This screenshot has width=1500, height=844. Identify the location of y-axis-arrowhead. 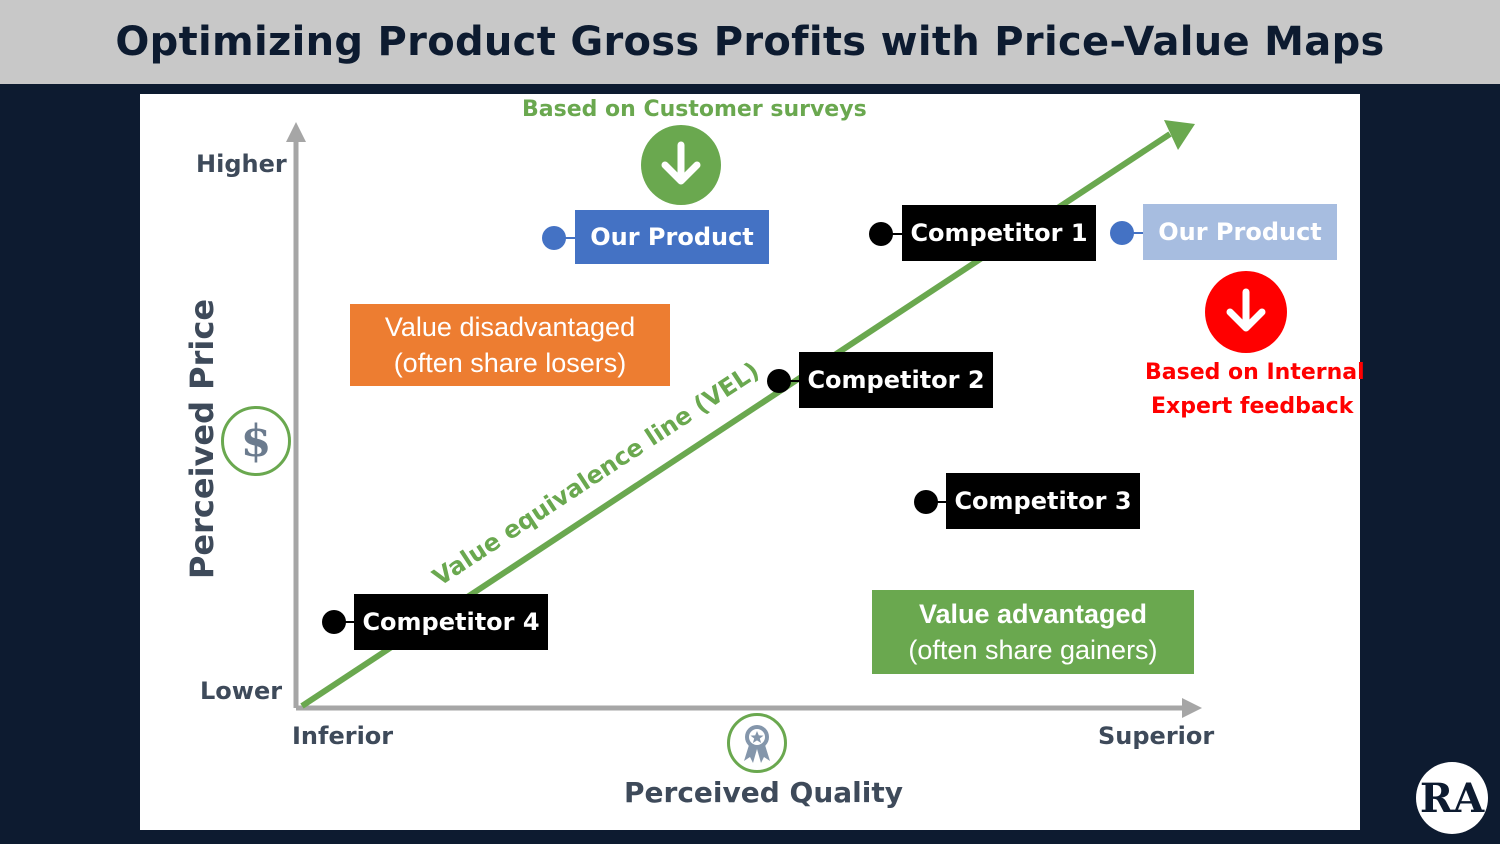
(296, 132).